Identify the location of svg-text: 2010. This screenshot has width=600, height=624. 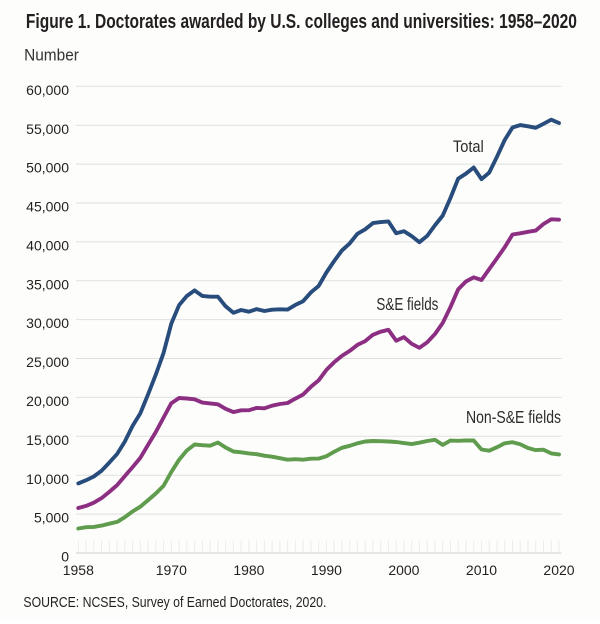
(481, 570).